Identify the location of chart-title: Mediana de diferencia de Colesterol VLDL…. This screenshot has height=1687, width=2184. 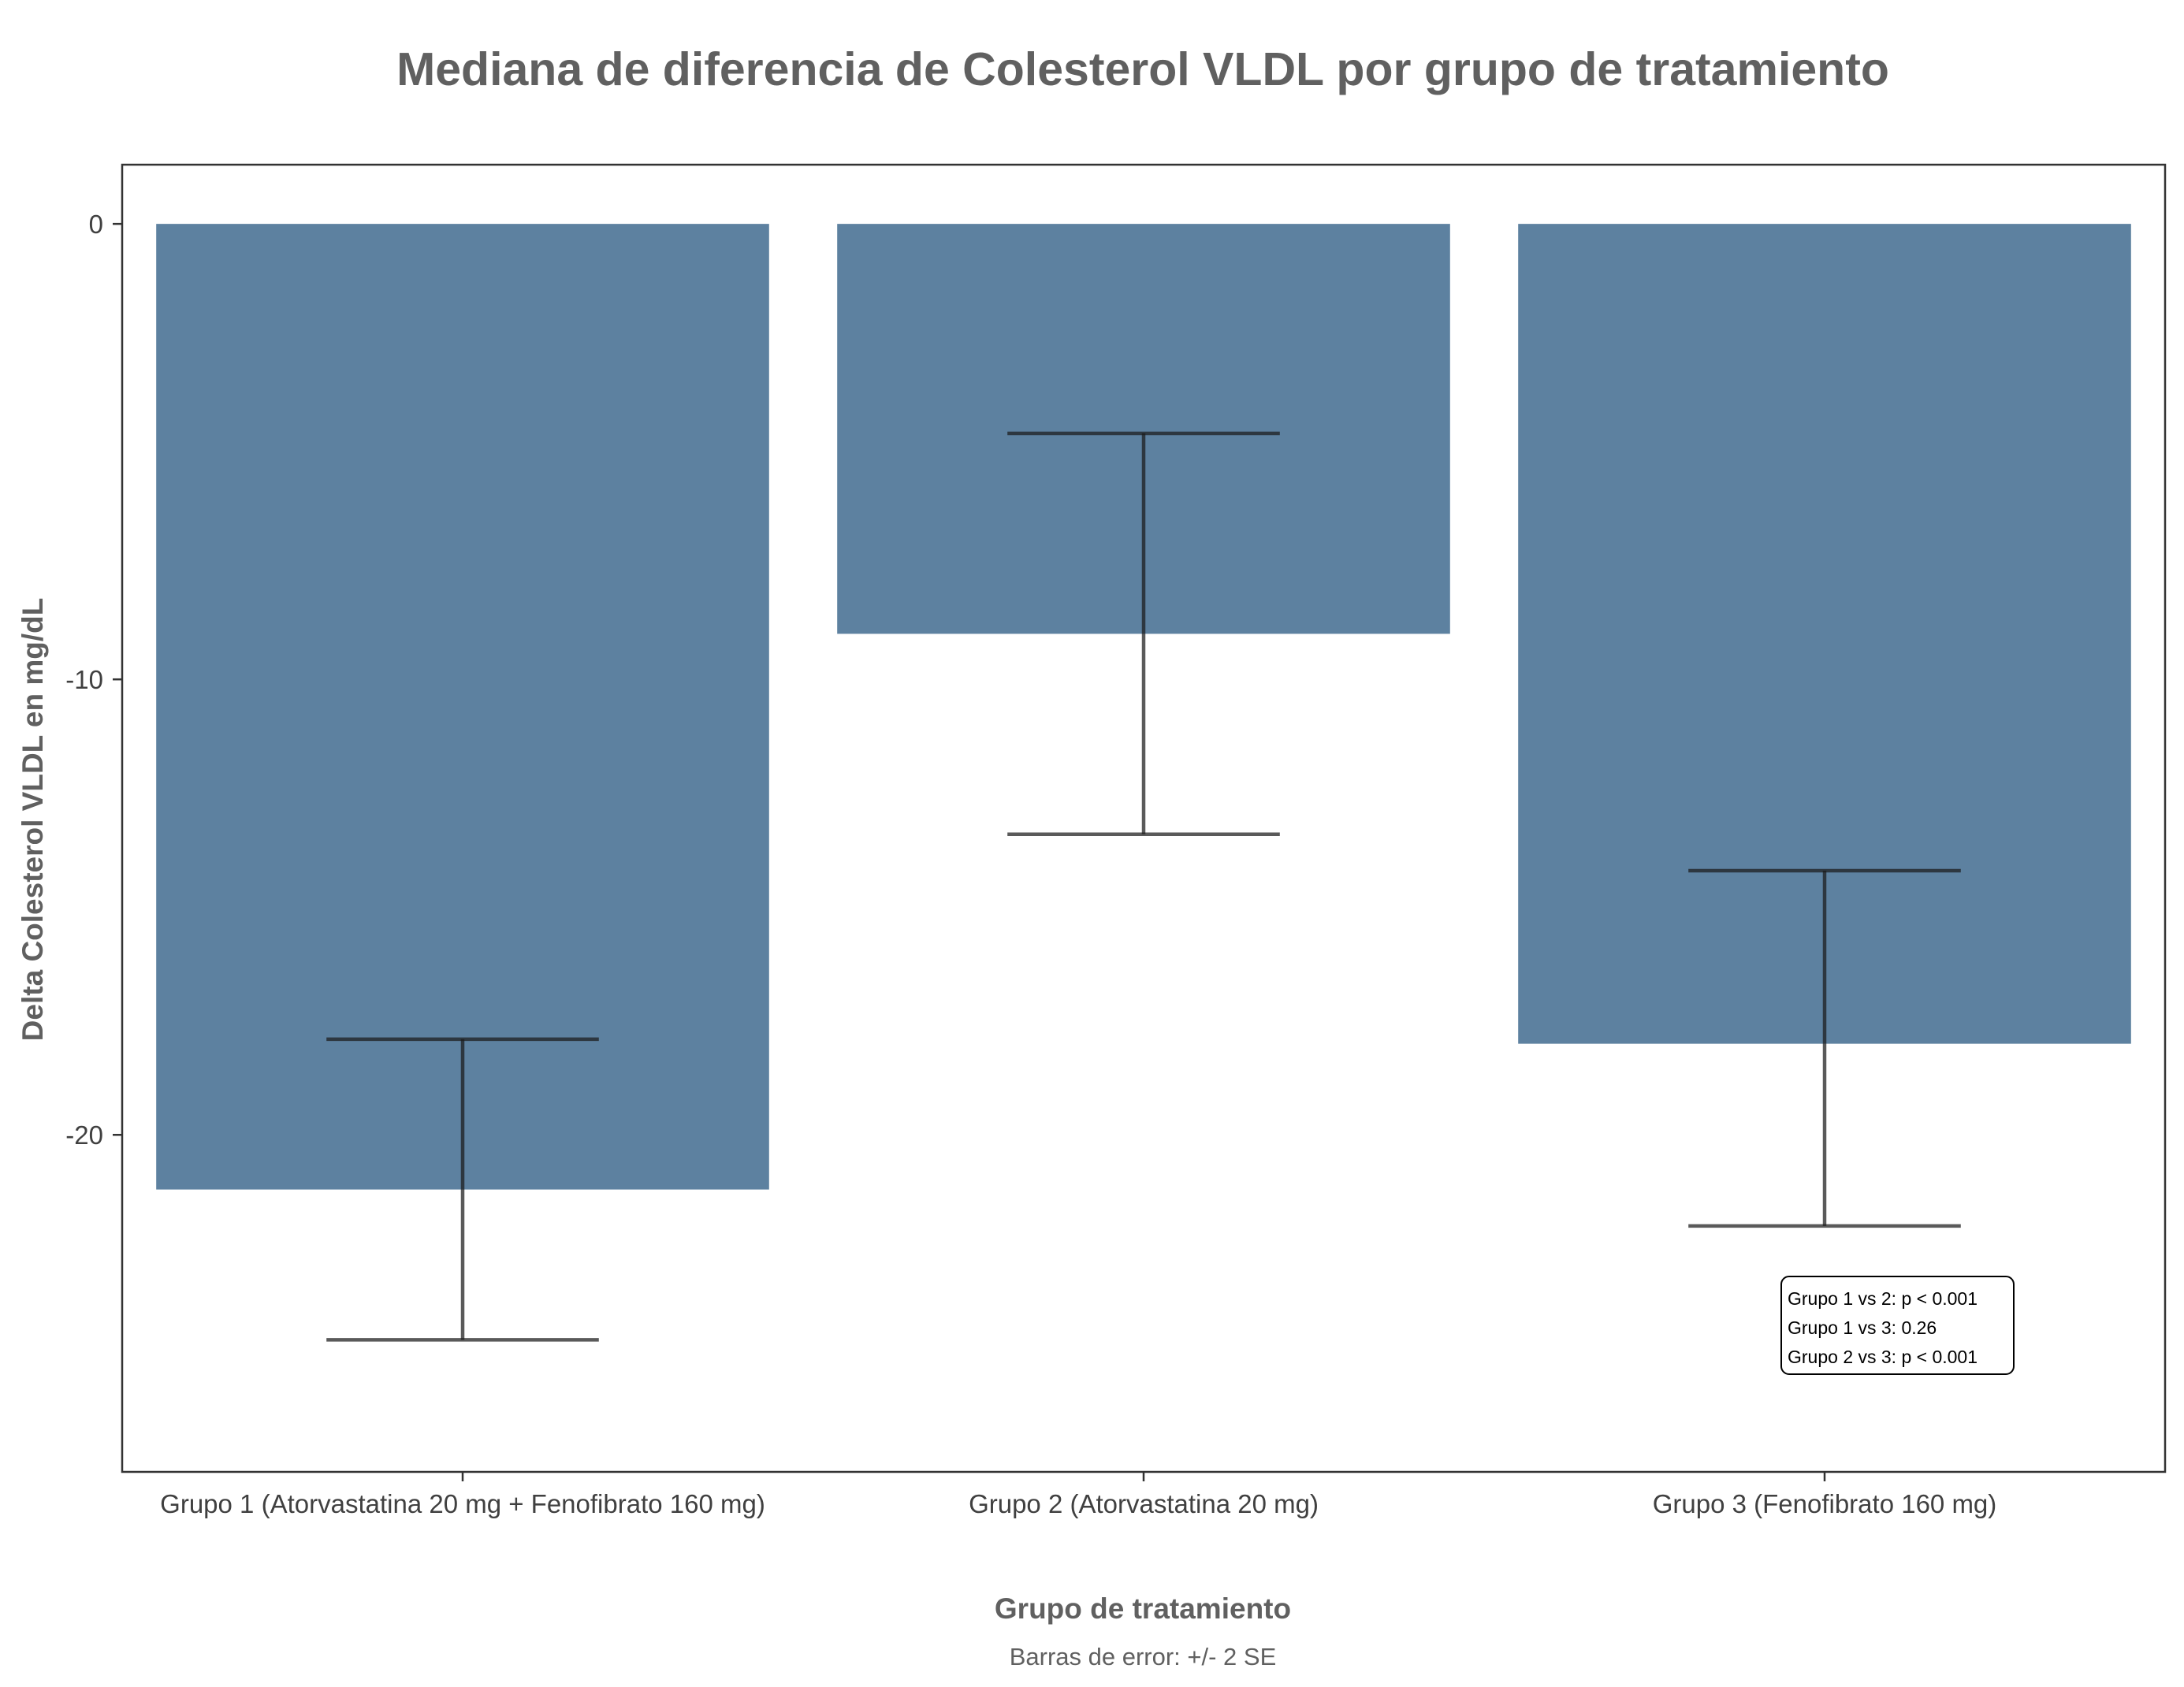
(1142, 69).